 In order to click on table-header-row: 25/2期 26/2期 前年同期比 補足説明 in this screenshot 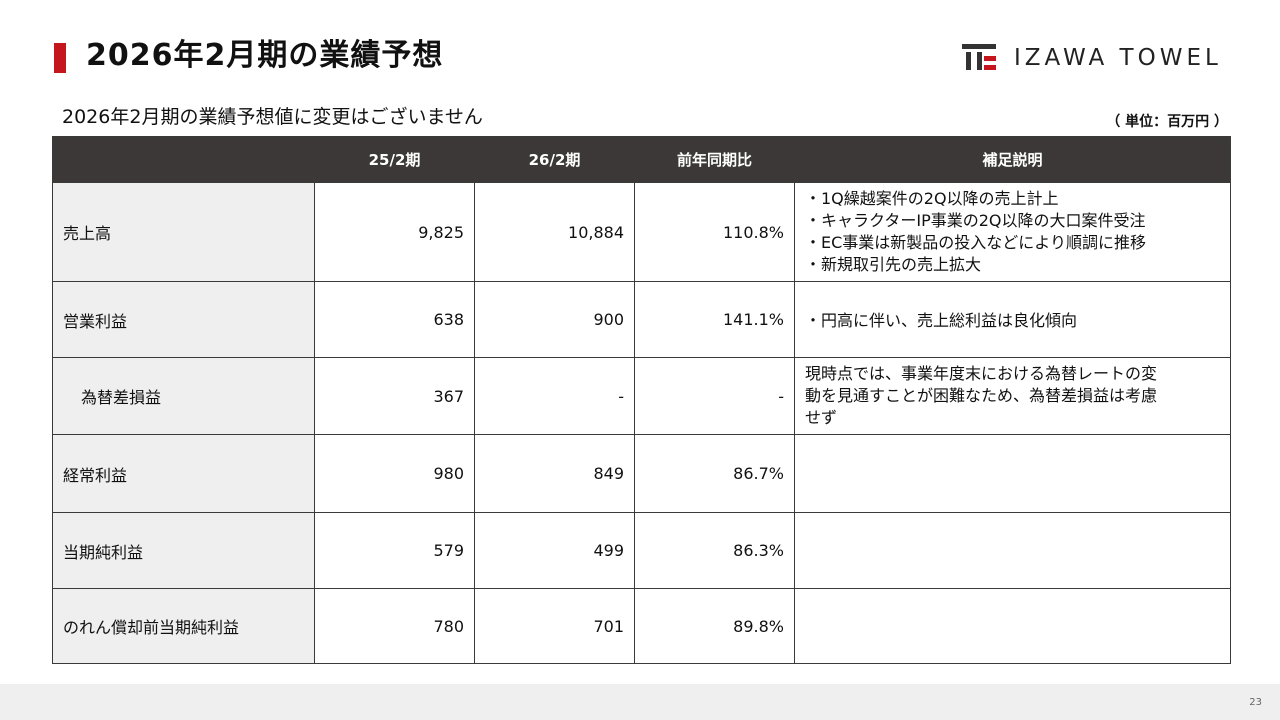, I will do `click(641, 159)`.